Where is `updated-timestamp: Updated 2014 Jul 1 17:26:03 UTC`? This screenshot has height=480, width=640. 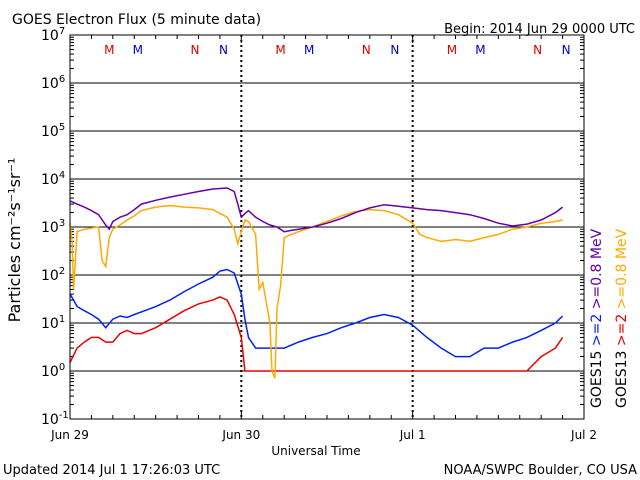
updated-timestamp: Updated 2014 Jul 1 17:26:03 UTC is located at coordinates (111, 470).